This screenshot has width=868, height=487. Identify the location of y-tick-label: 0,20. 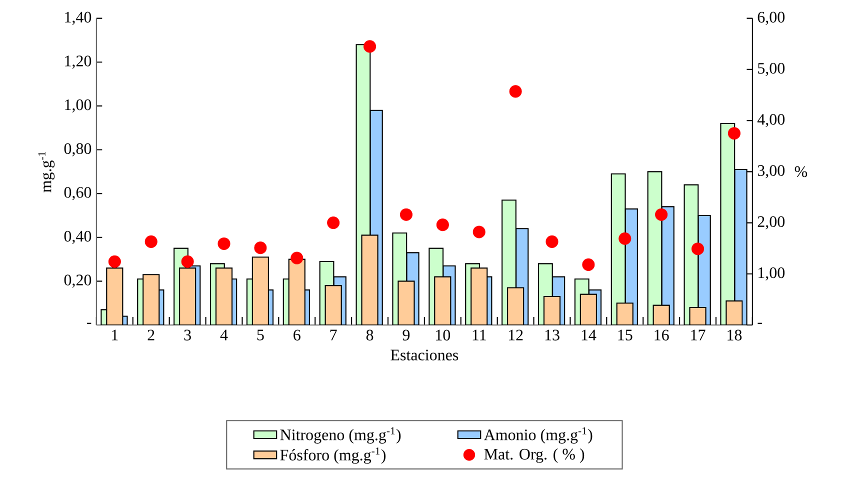
(78, 281).